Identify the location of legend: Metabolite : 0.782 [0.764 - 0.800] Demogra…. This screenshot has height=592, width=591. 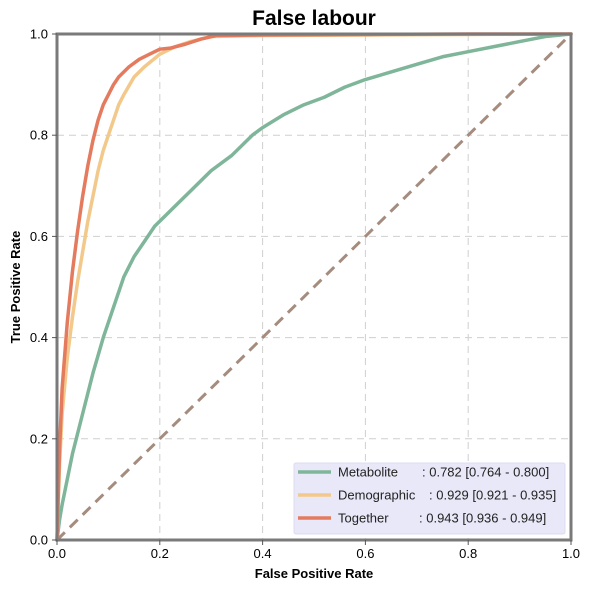
(429, 498).